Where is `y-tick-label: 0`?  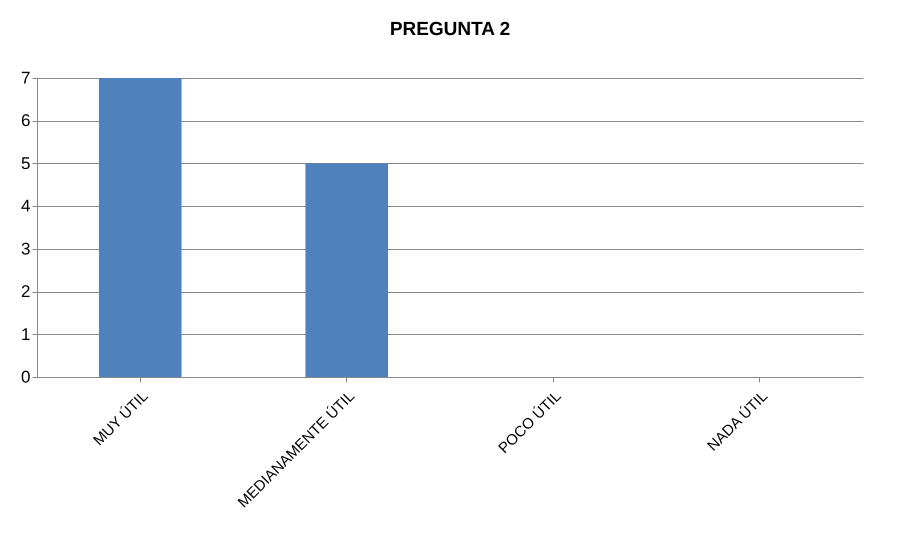 y-tick-label: 0 is located at coordinates (25, 377).